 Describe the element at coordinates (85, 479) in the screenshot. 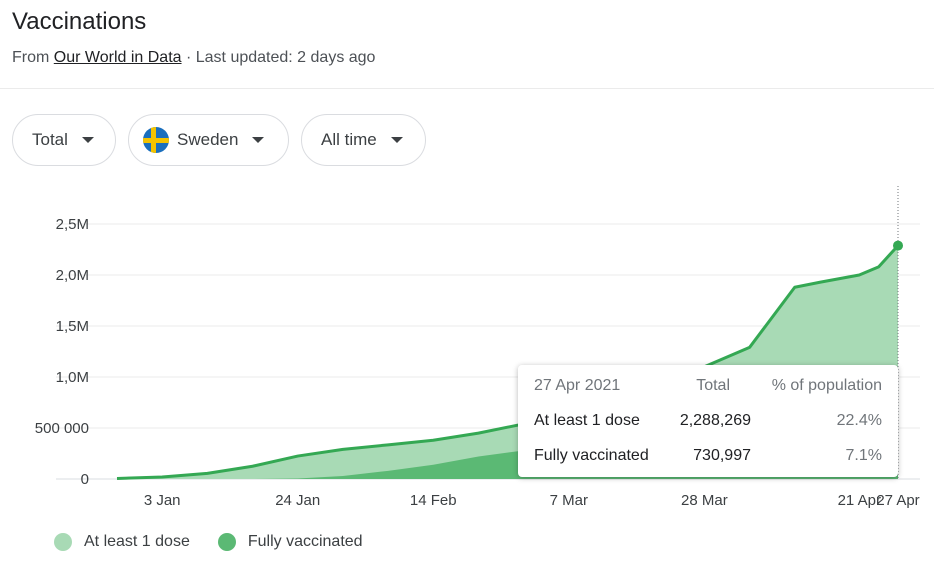

I see `y-tick-label: 0` at that location.